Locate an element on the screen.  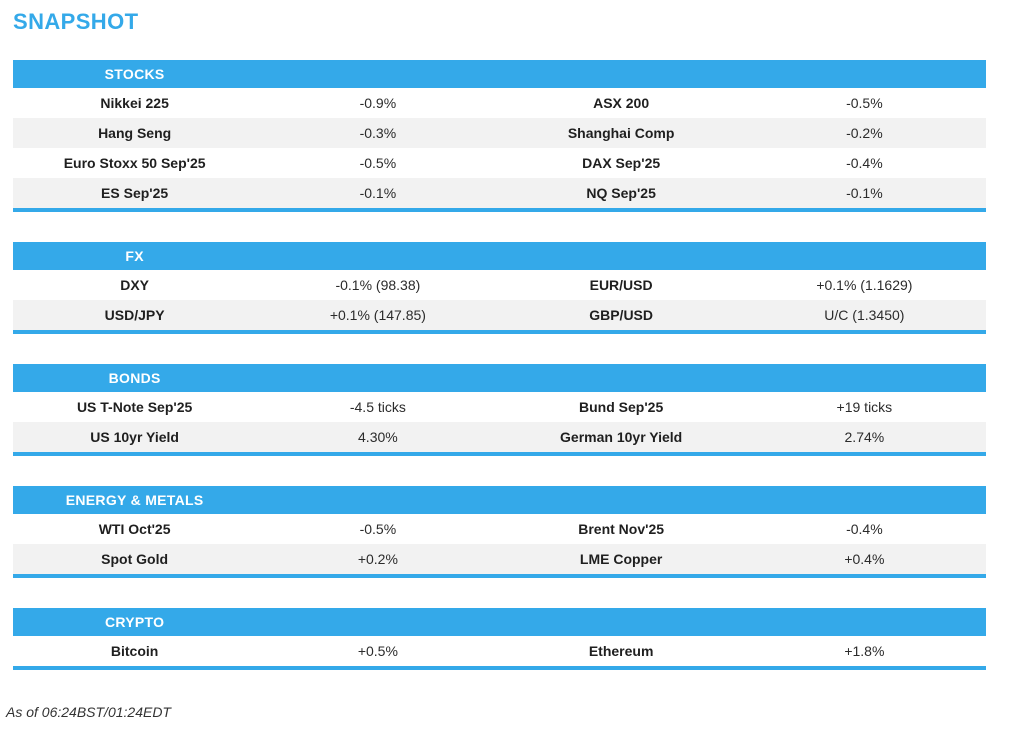
instrument-label: Shanghai Comp is located at coordinates (621, 133).